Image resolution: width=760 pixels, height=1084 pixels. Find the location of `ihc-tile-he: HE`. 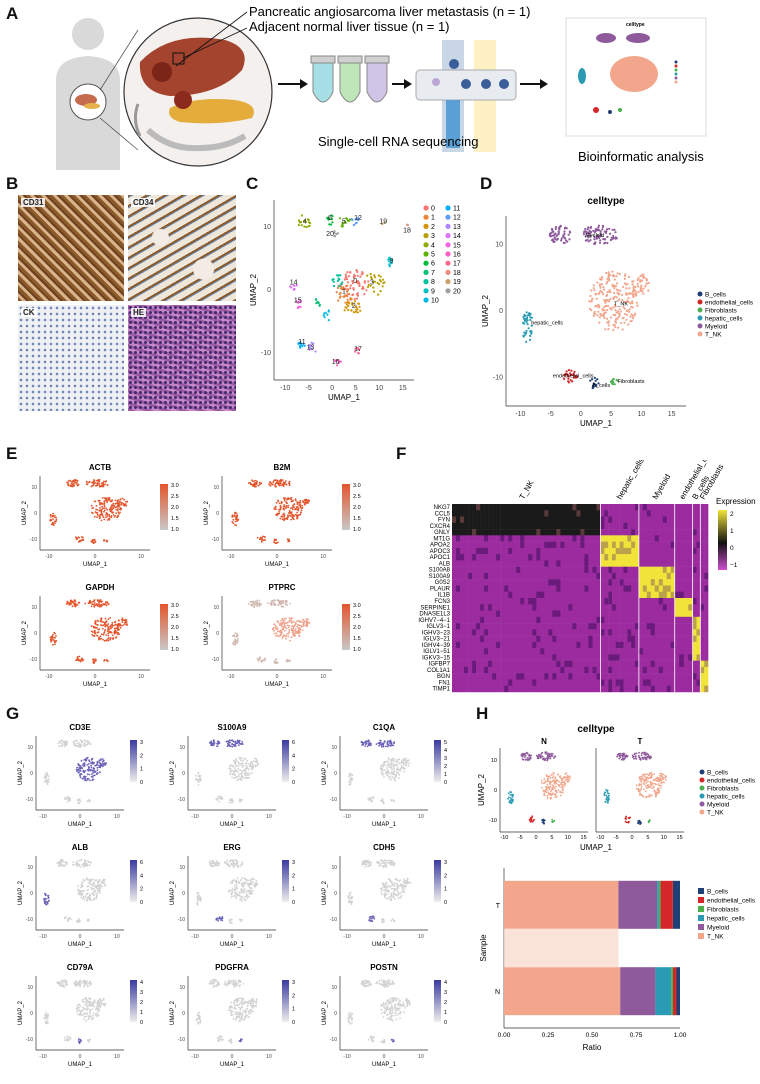

ihc-tile-he: HE is located at coordinates (182, 358).